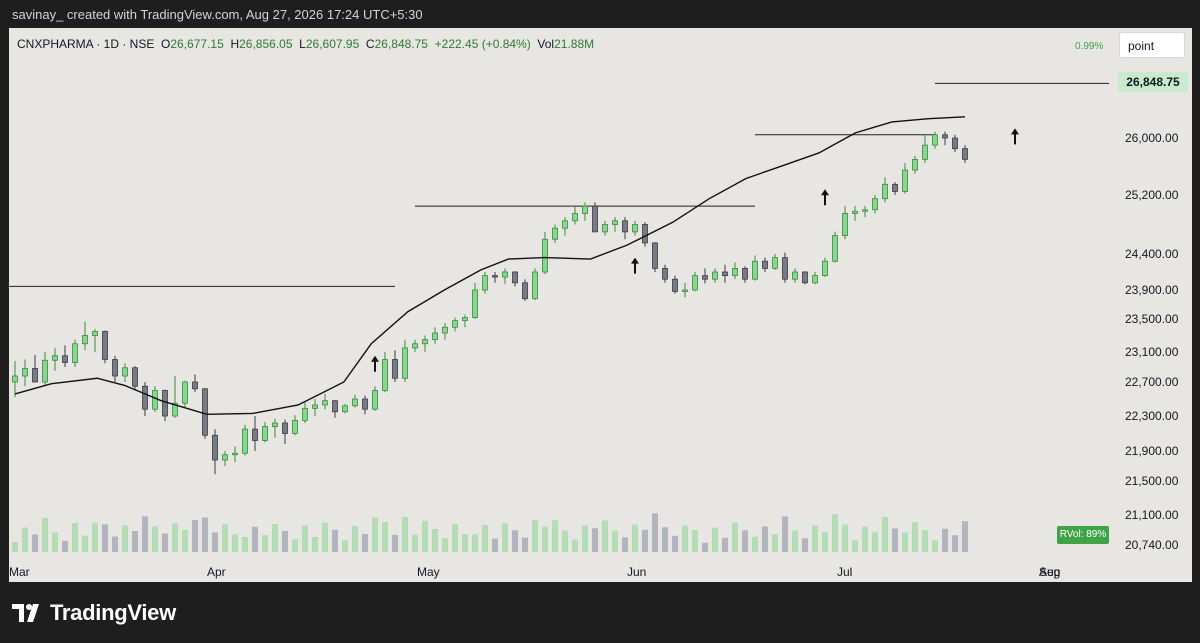 This screenshot has height=643, width=1200. What do you see at coordinates (1152, 290) in the screenshot?
I see `price-tick-label: 23,900.00` at bounding box center [1152, 290].